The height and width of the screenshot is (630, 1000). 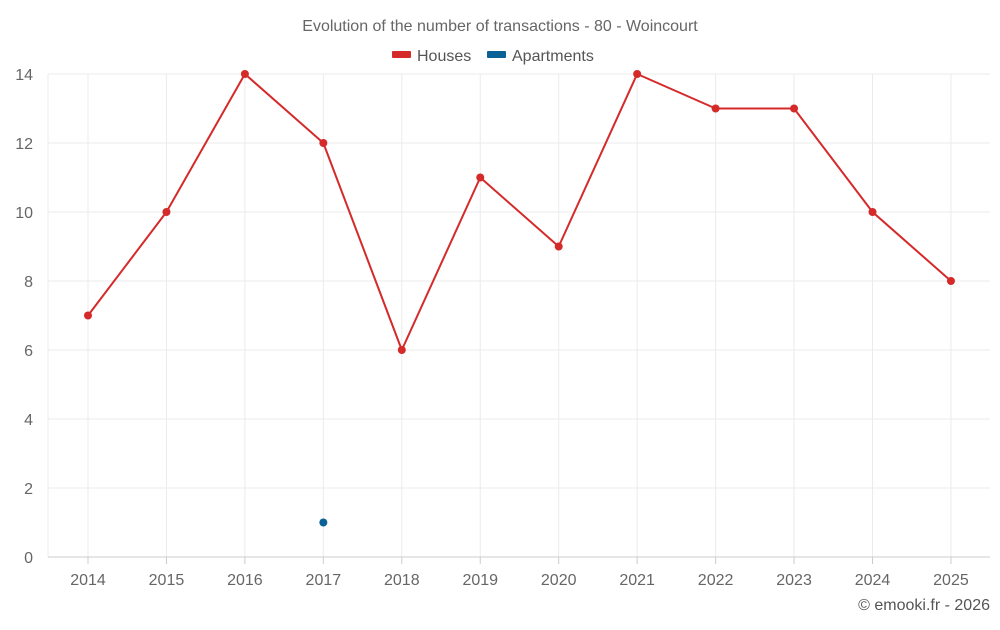 I want to click on x-tick-label: 2014, so click(x=88, y=580).